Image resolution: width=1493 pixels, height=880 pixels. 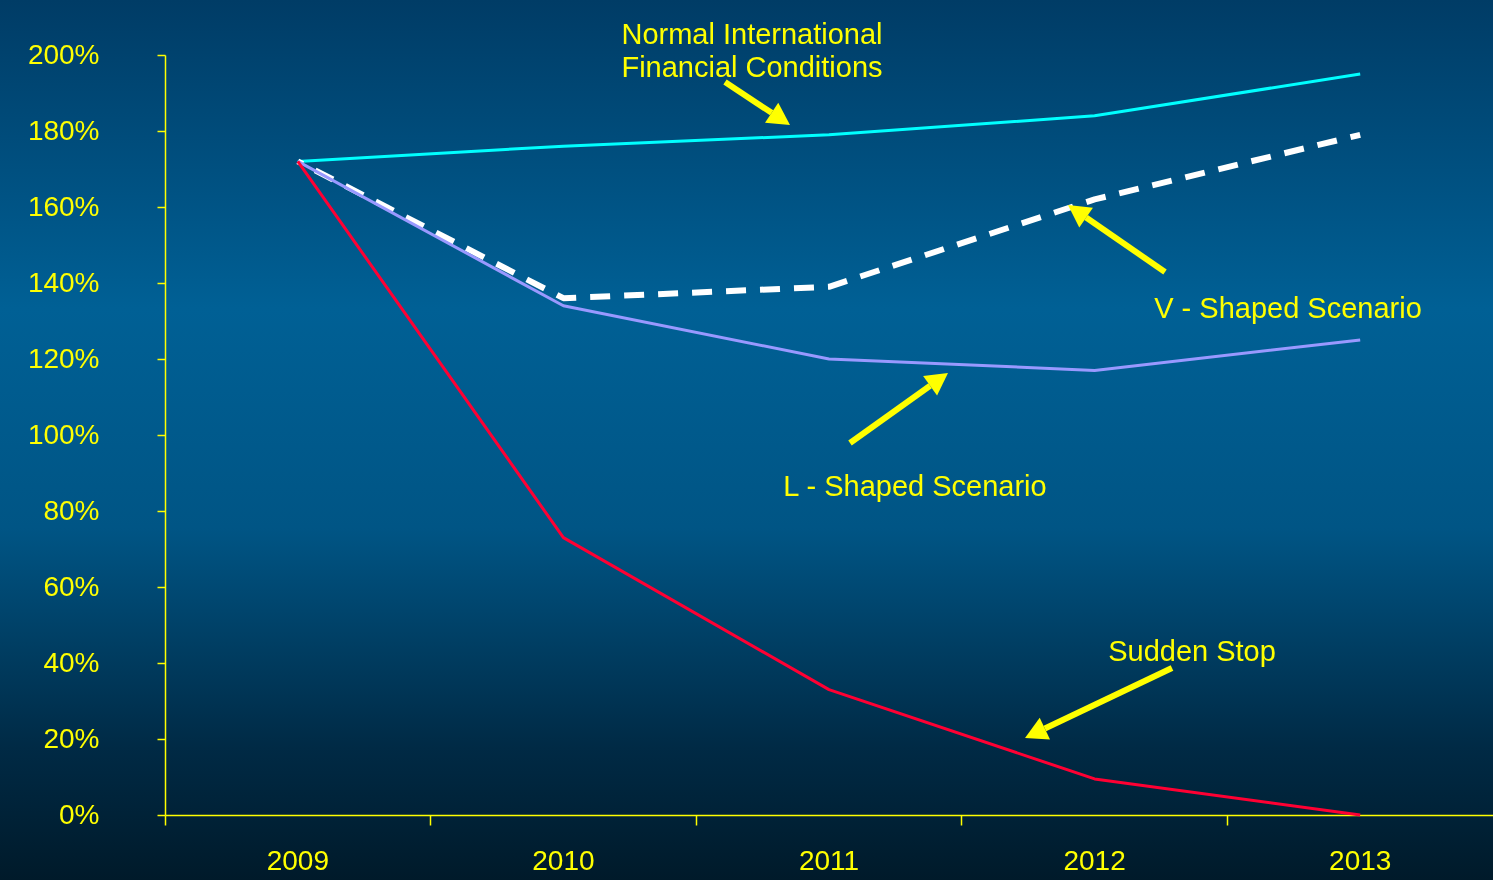 I want to click on y-tick-label: 40%, so click(x=71, y=662).